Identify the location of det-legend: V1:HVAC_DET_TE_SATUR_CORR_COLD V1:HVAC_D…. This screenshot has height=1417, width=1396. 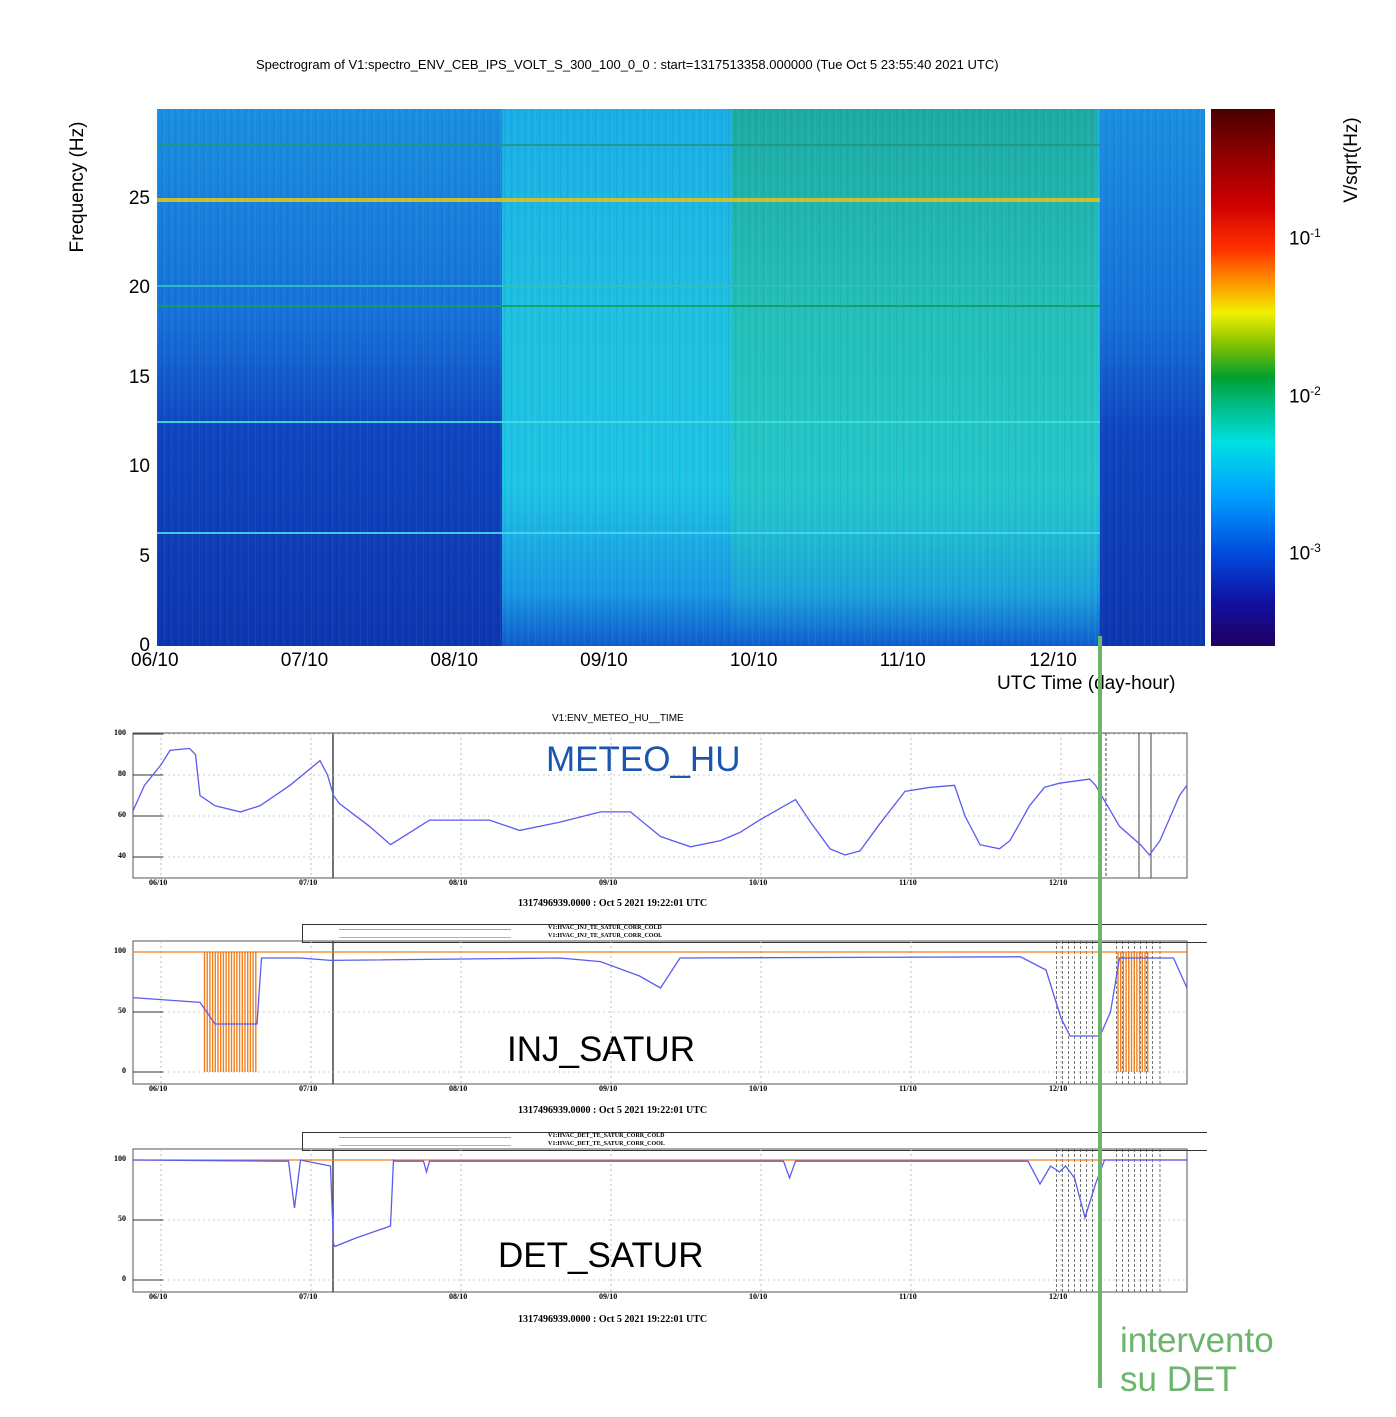
(754, 1141).